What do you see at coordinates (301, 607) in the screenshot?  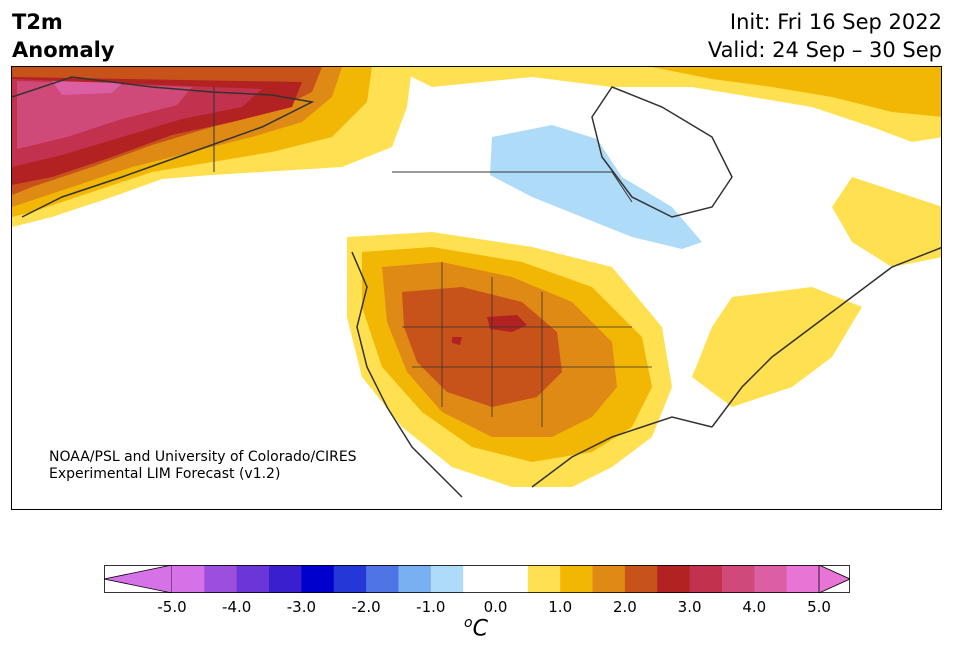 I see `colorbar-tick-label: -3.0` at bounding box center [301, 607].